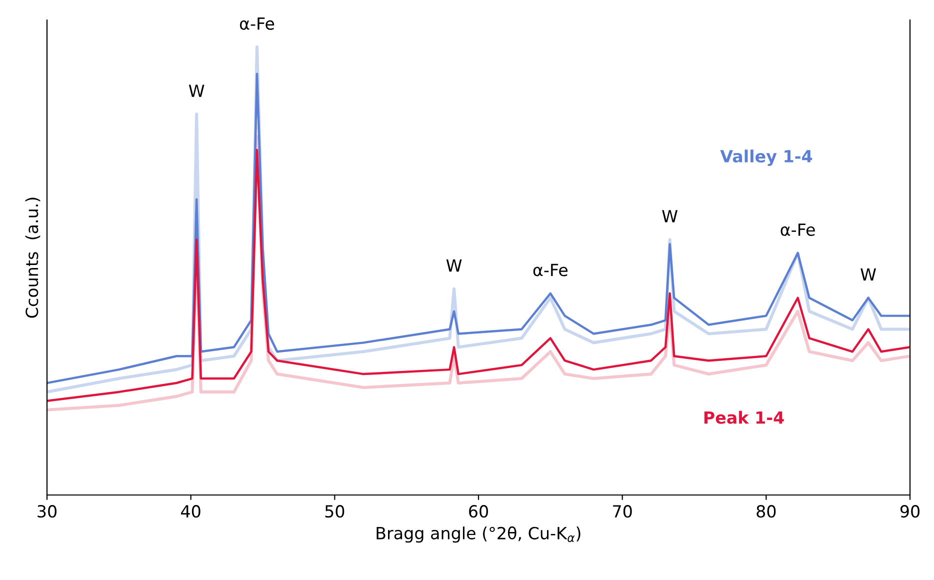  What do you see at coordinates (622, 511) in the screenshot?
I see `x-tick-label: 70` at bounding box center [622, 511].